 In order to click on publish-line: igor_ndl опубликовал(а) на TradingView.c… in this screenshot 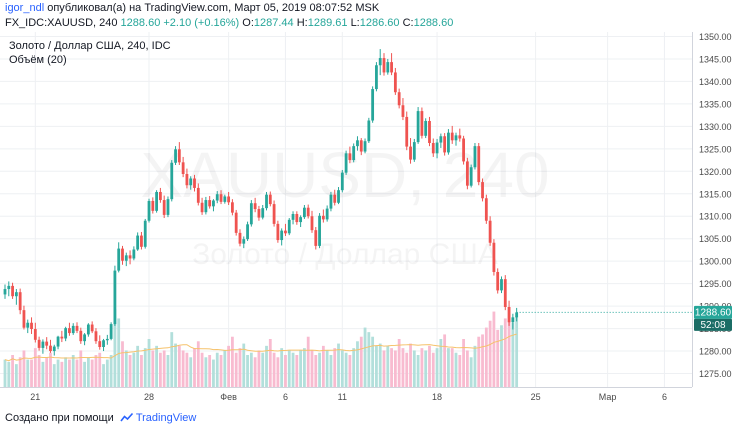, I will do `click(192, 8)`.